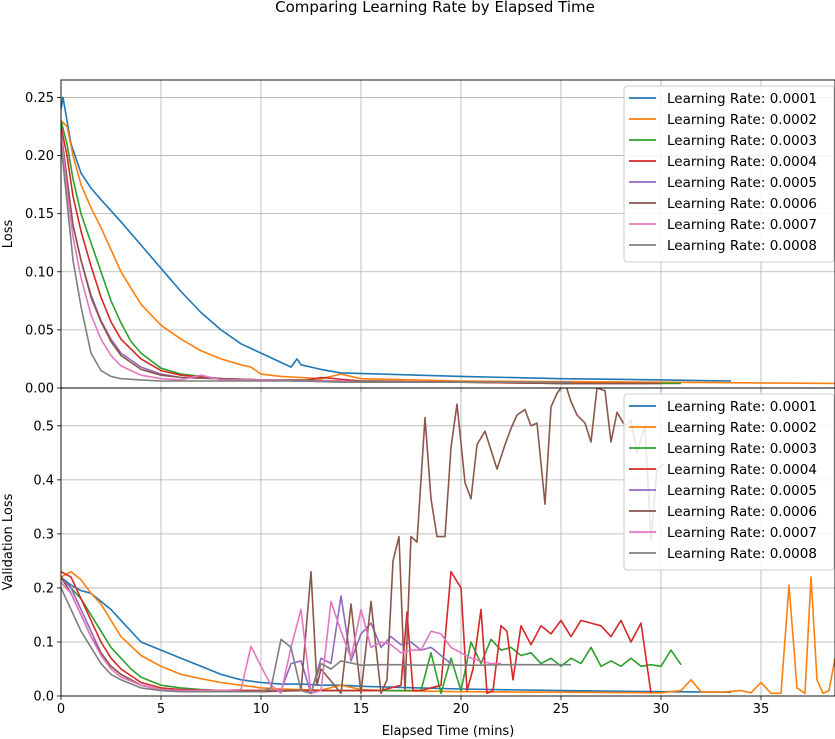 This screenshot has width=835, height=739. What do you see at coordinates (43, 426) in the screenshot?
I see `y-tick-label: 0.5` at bounding box center [43, 426].